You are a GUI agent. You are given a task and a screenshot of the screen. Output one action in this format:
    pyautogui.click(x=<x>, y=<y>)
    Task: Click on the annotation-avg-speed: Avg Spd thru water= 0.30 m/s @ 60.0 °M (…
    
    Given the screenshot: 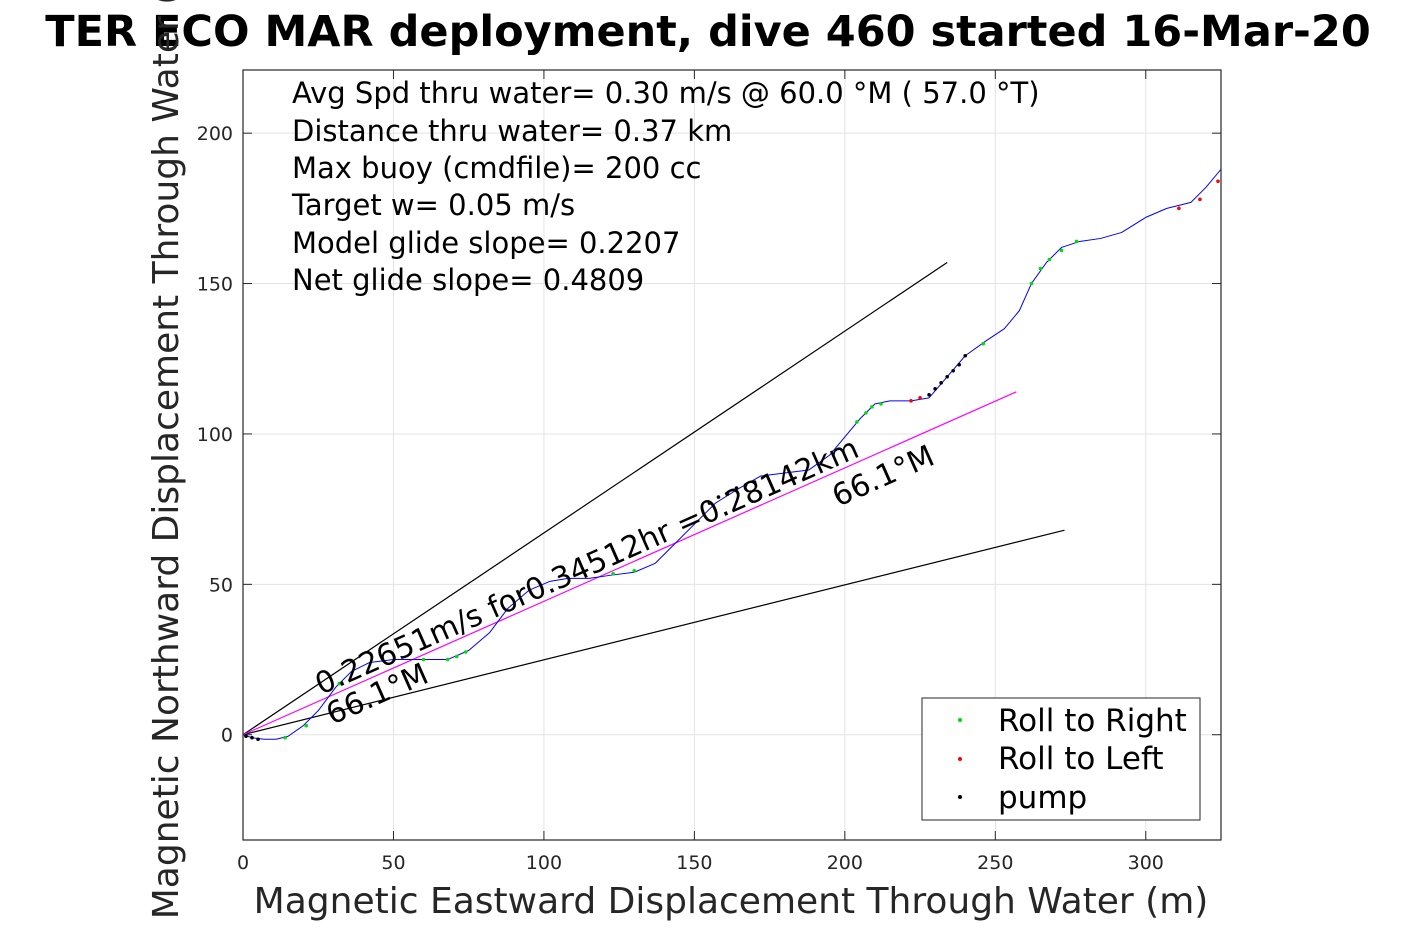 What is the action you would take?
    pyautogui.click(x=666, y=93)
    